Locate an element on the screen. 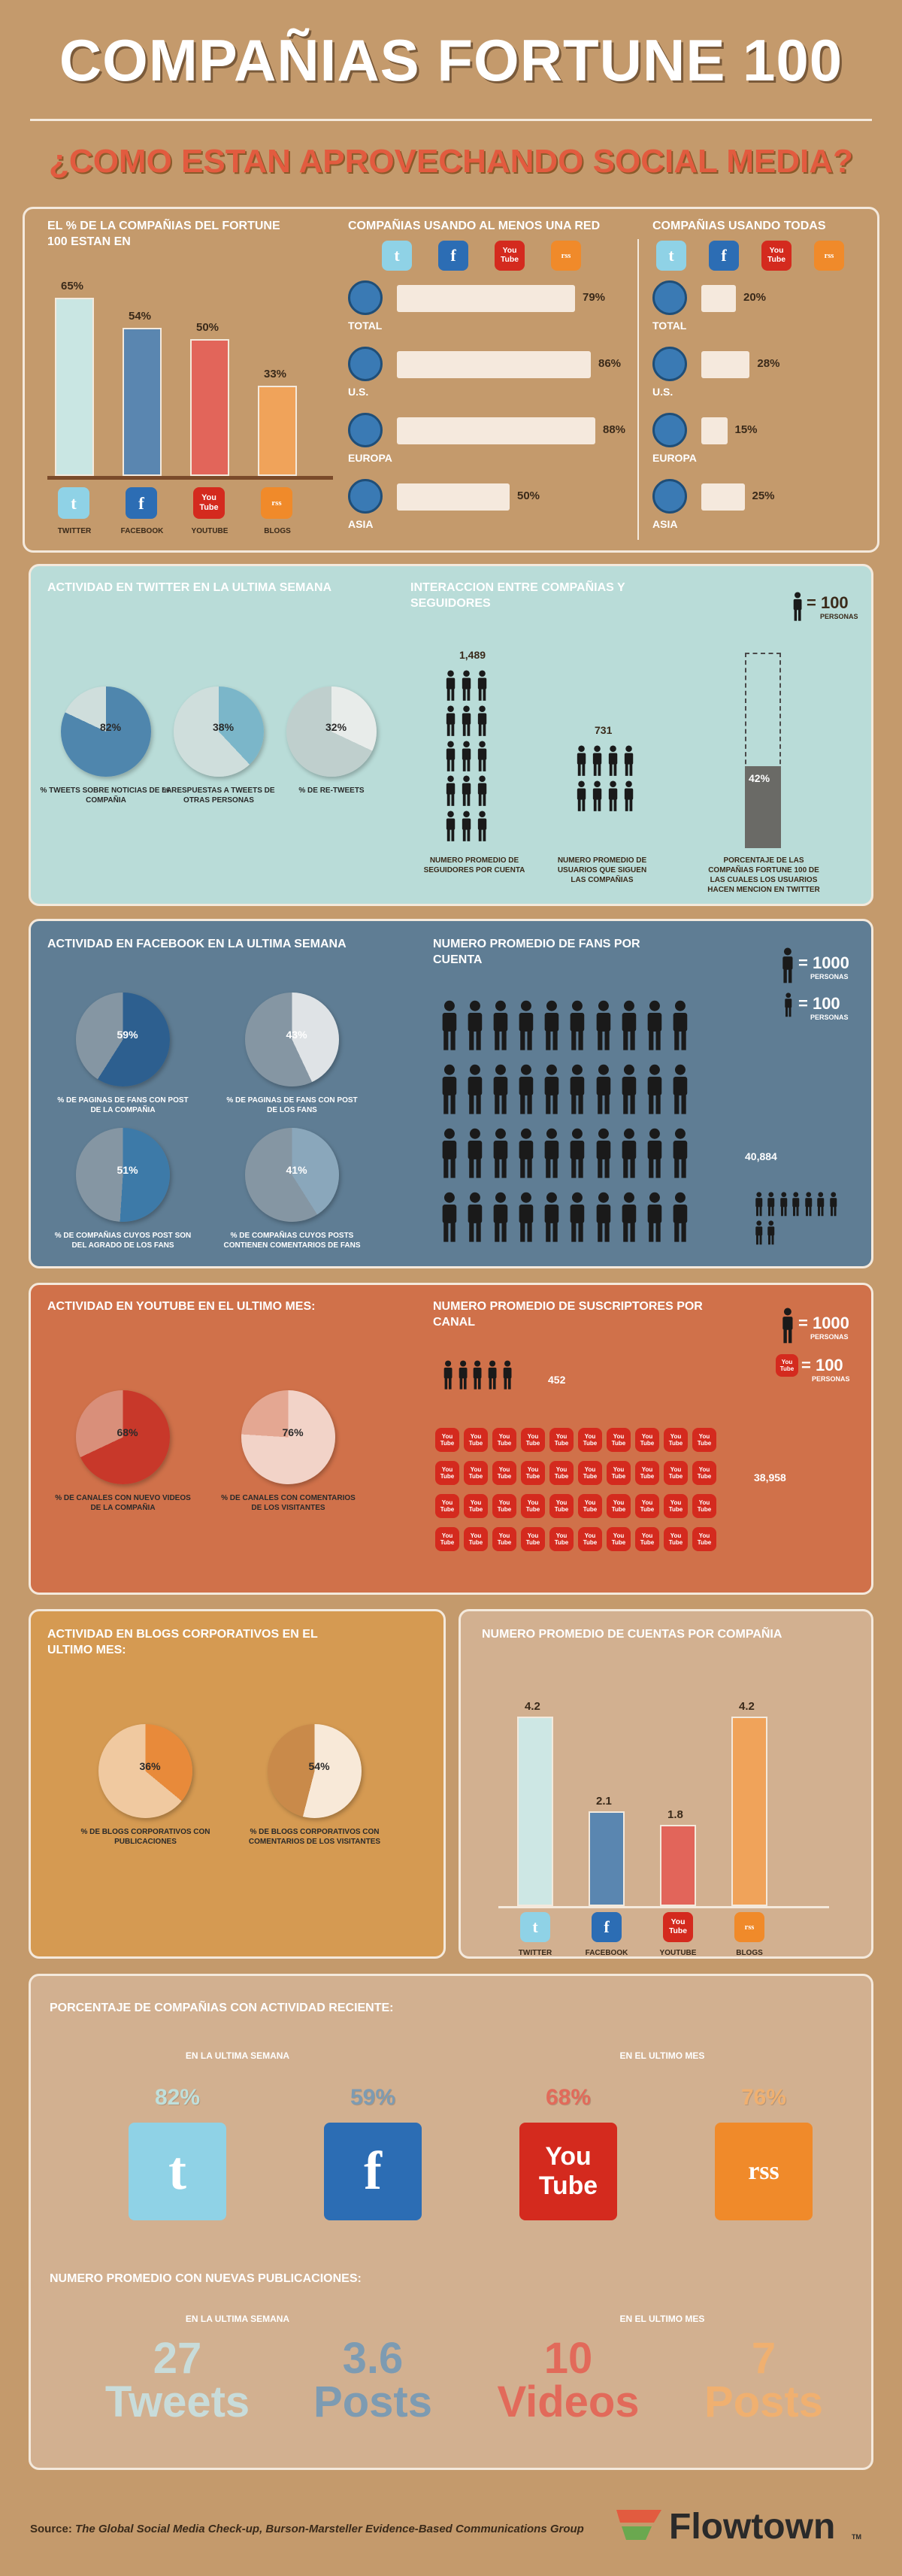 The image size is (902, 2576). interaction-title: INTERACCION ENTRE COMPAÑIAS Y SEGUIDORES is located at coordinates (517, 595).